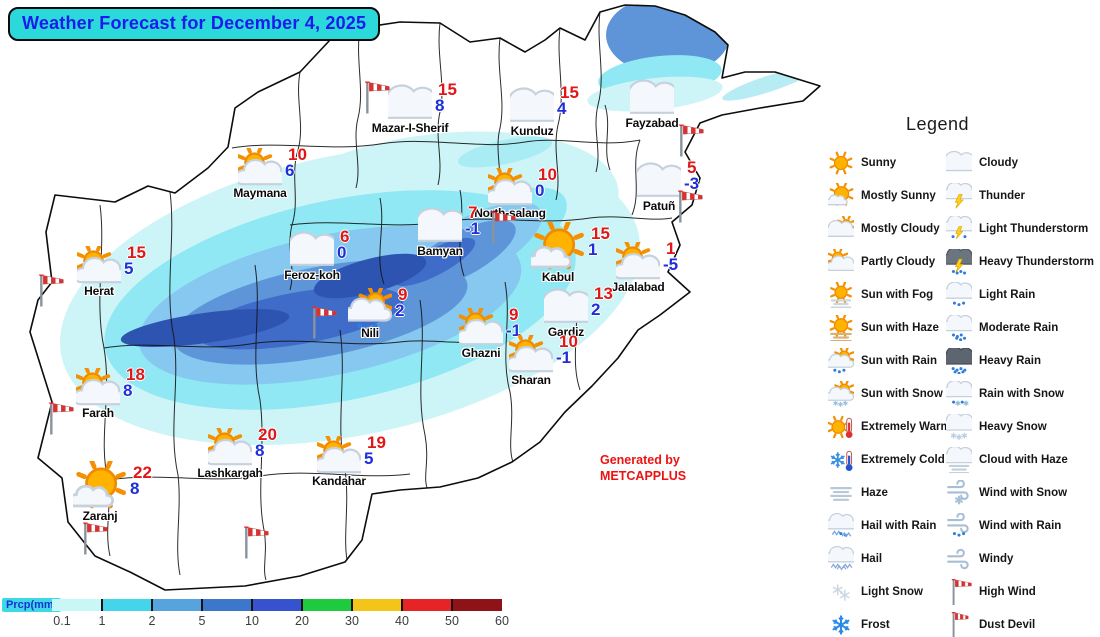 The width and height of the screenshot is (1100, 637). Describe the element at coordinates (1020, 525) in the screenshot. I see `legend-item-label: Wind with Rain` at that location.